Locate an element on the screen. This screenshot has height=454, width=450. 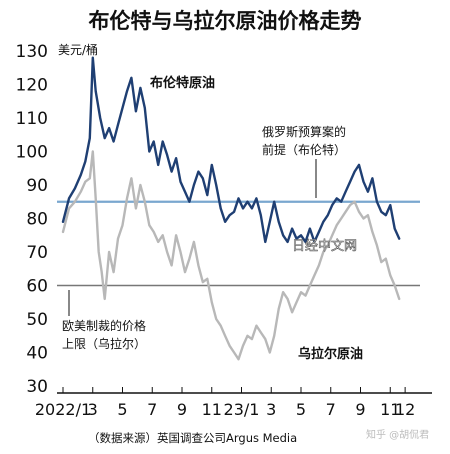
watermark: 日经中文网 is located at coordinates (324, 246).